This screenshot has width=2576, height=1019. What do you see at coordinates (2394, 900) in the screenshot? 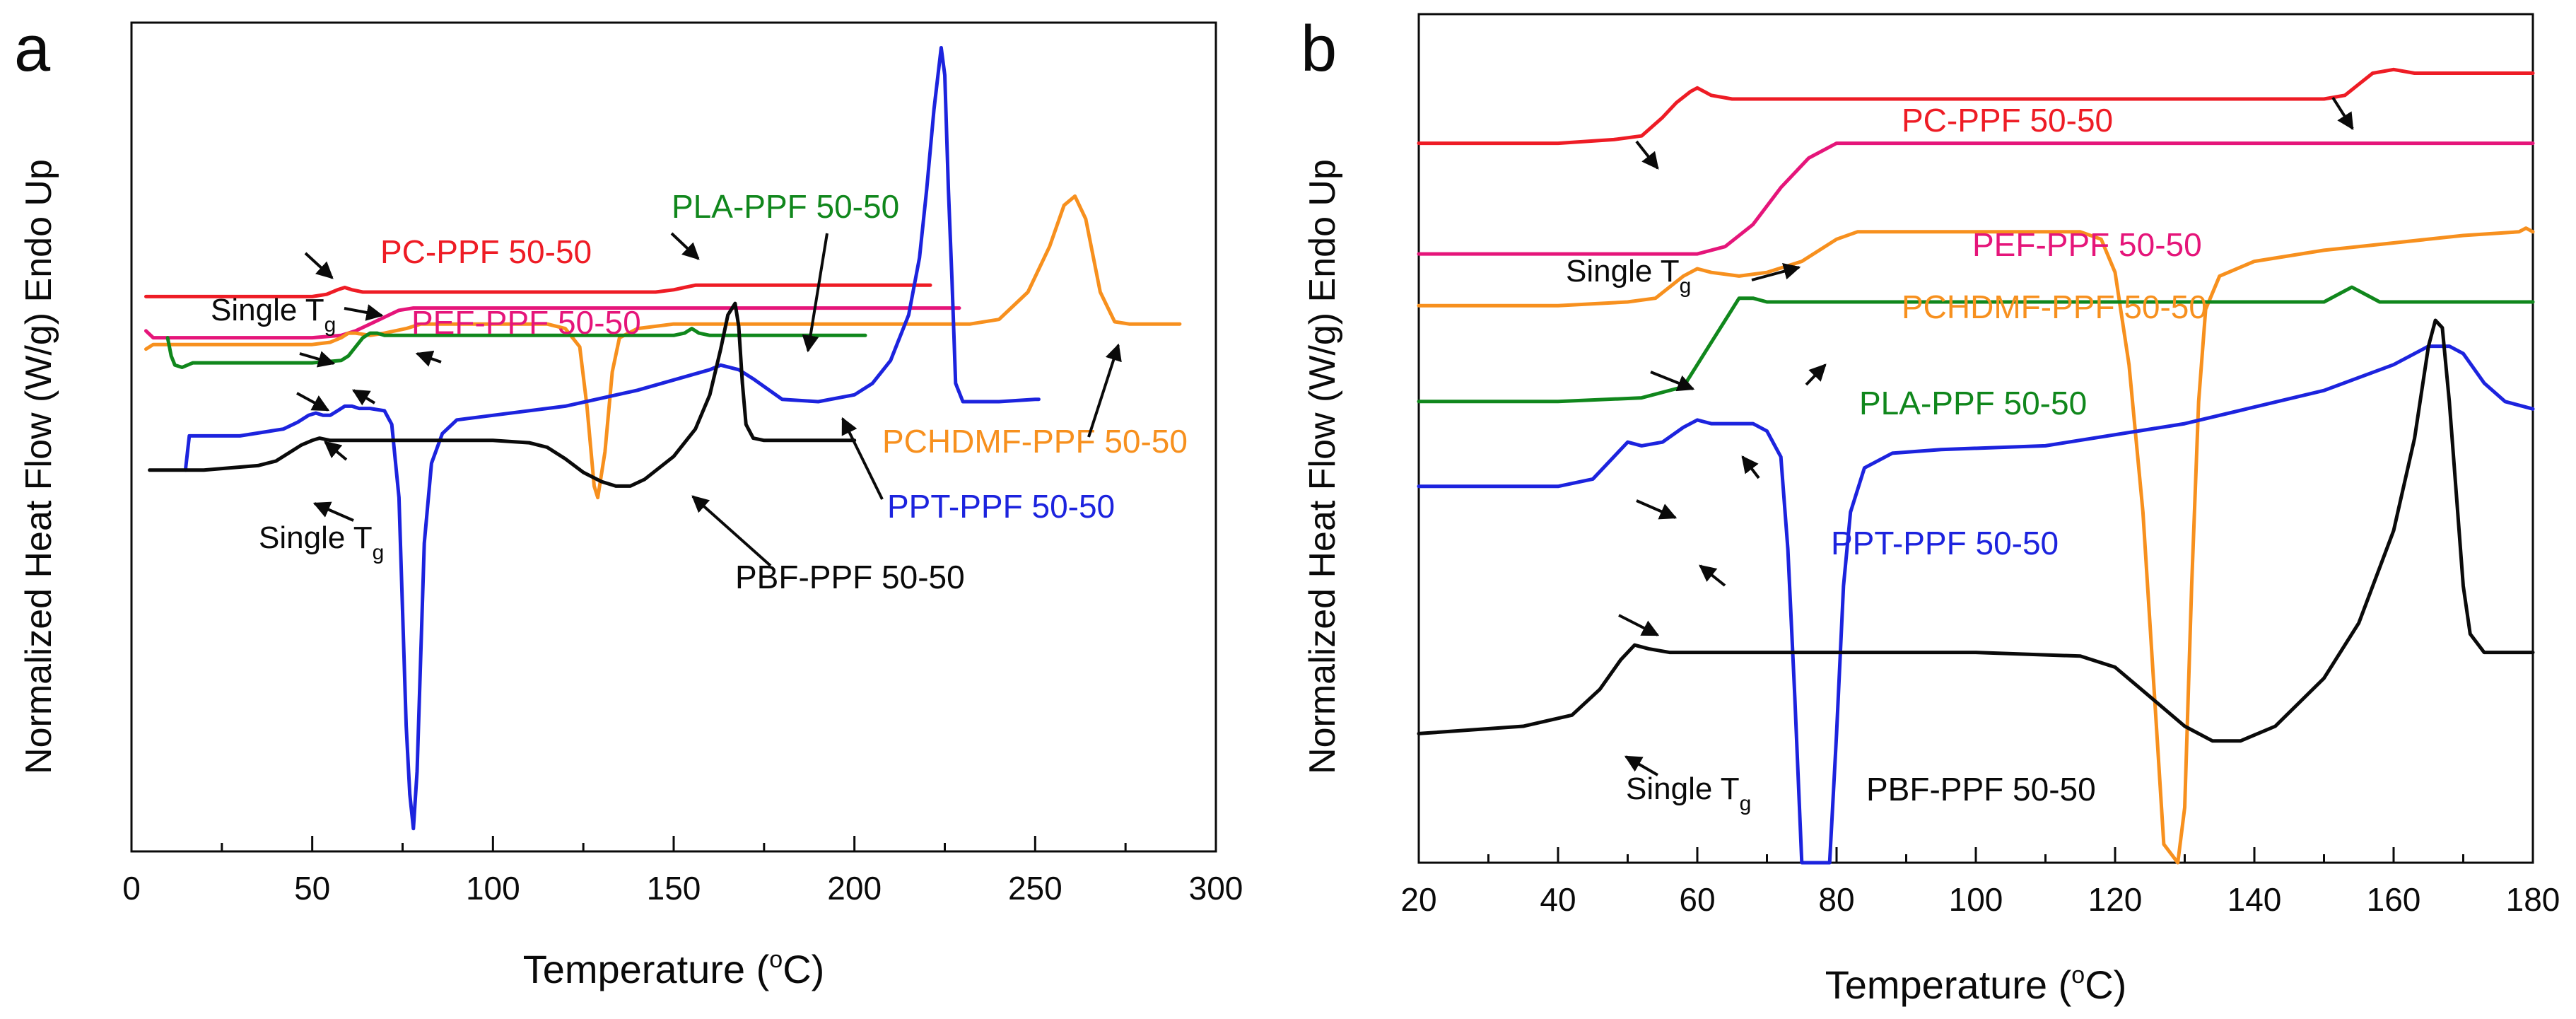
I see `x-tick-label: 160` at bounding box center [2394, 900].